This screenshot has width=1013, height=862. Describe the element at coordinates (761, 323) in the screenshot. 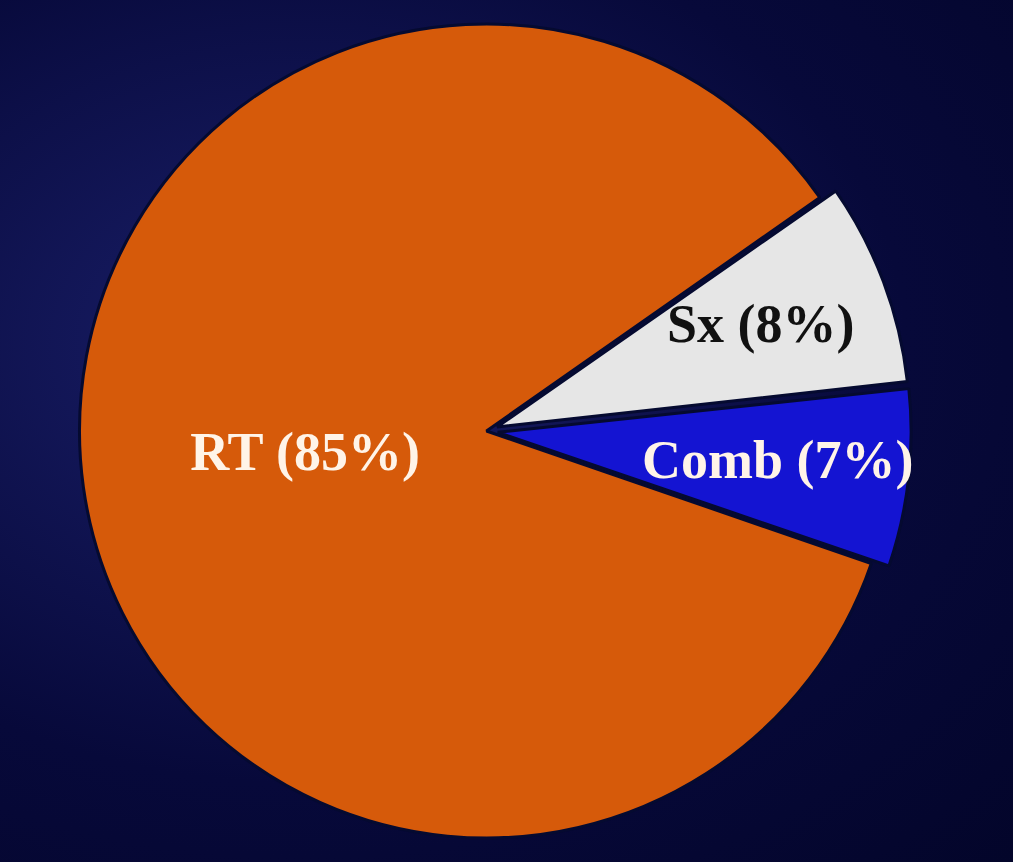

I see `slice-label: Sx (8%)` at that location.